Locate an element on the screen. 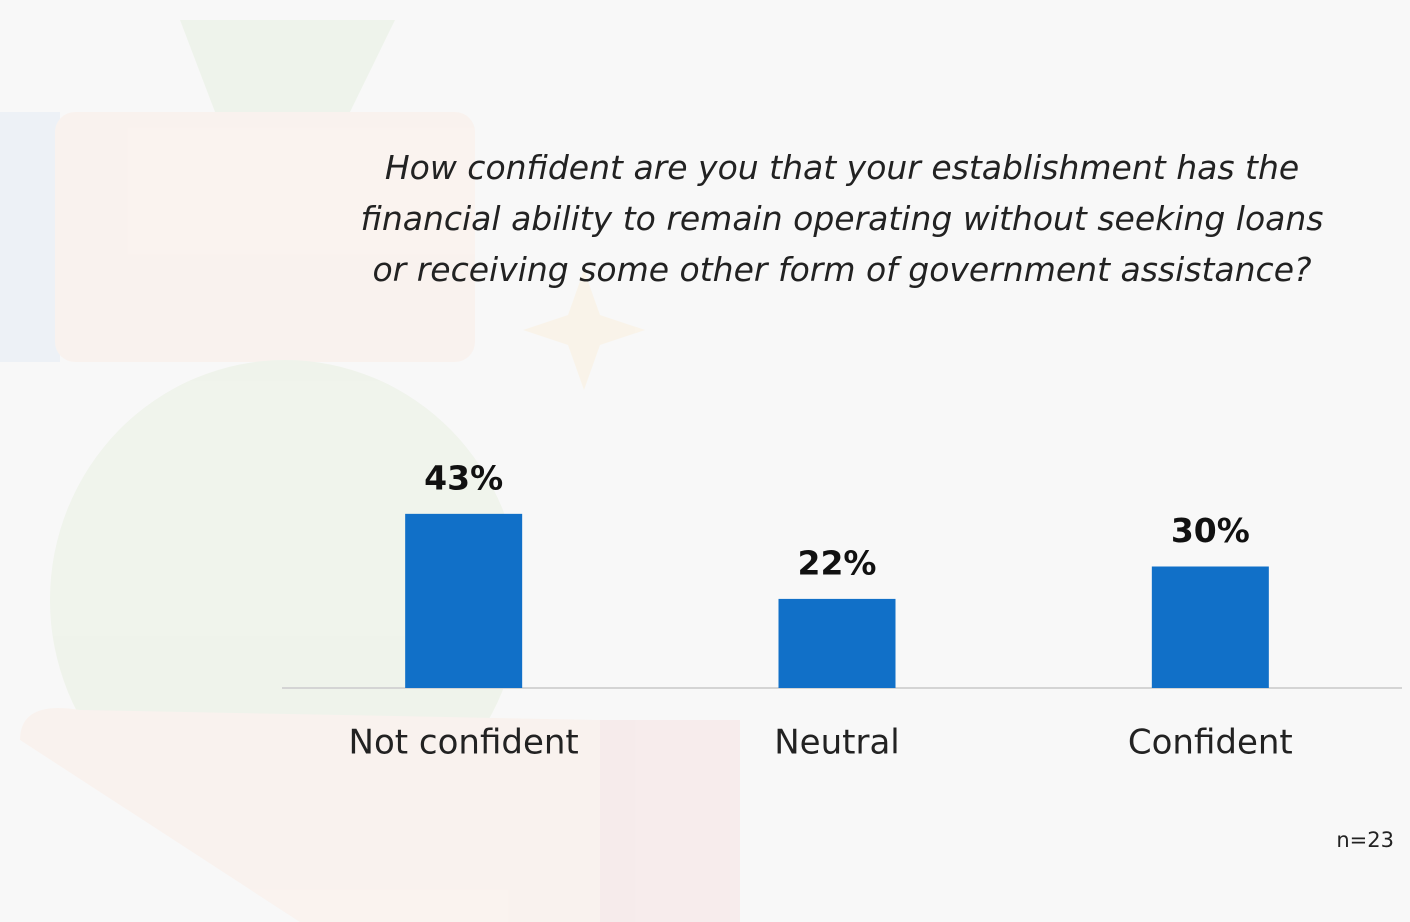 The height and width of the screenshot is (922, 1410). value-label: 30% is located at coordinates (1210, 530).